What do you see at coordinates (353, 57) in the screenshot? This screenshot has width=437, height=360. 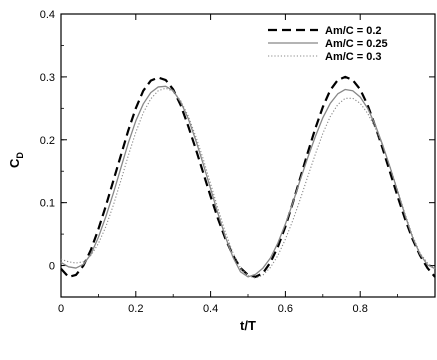 I see `legend-label-3: Am/C = 0.3` at bounding box center [353, 57].